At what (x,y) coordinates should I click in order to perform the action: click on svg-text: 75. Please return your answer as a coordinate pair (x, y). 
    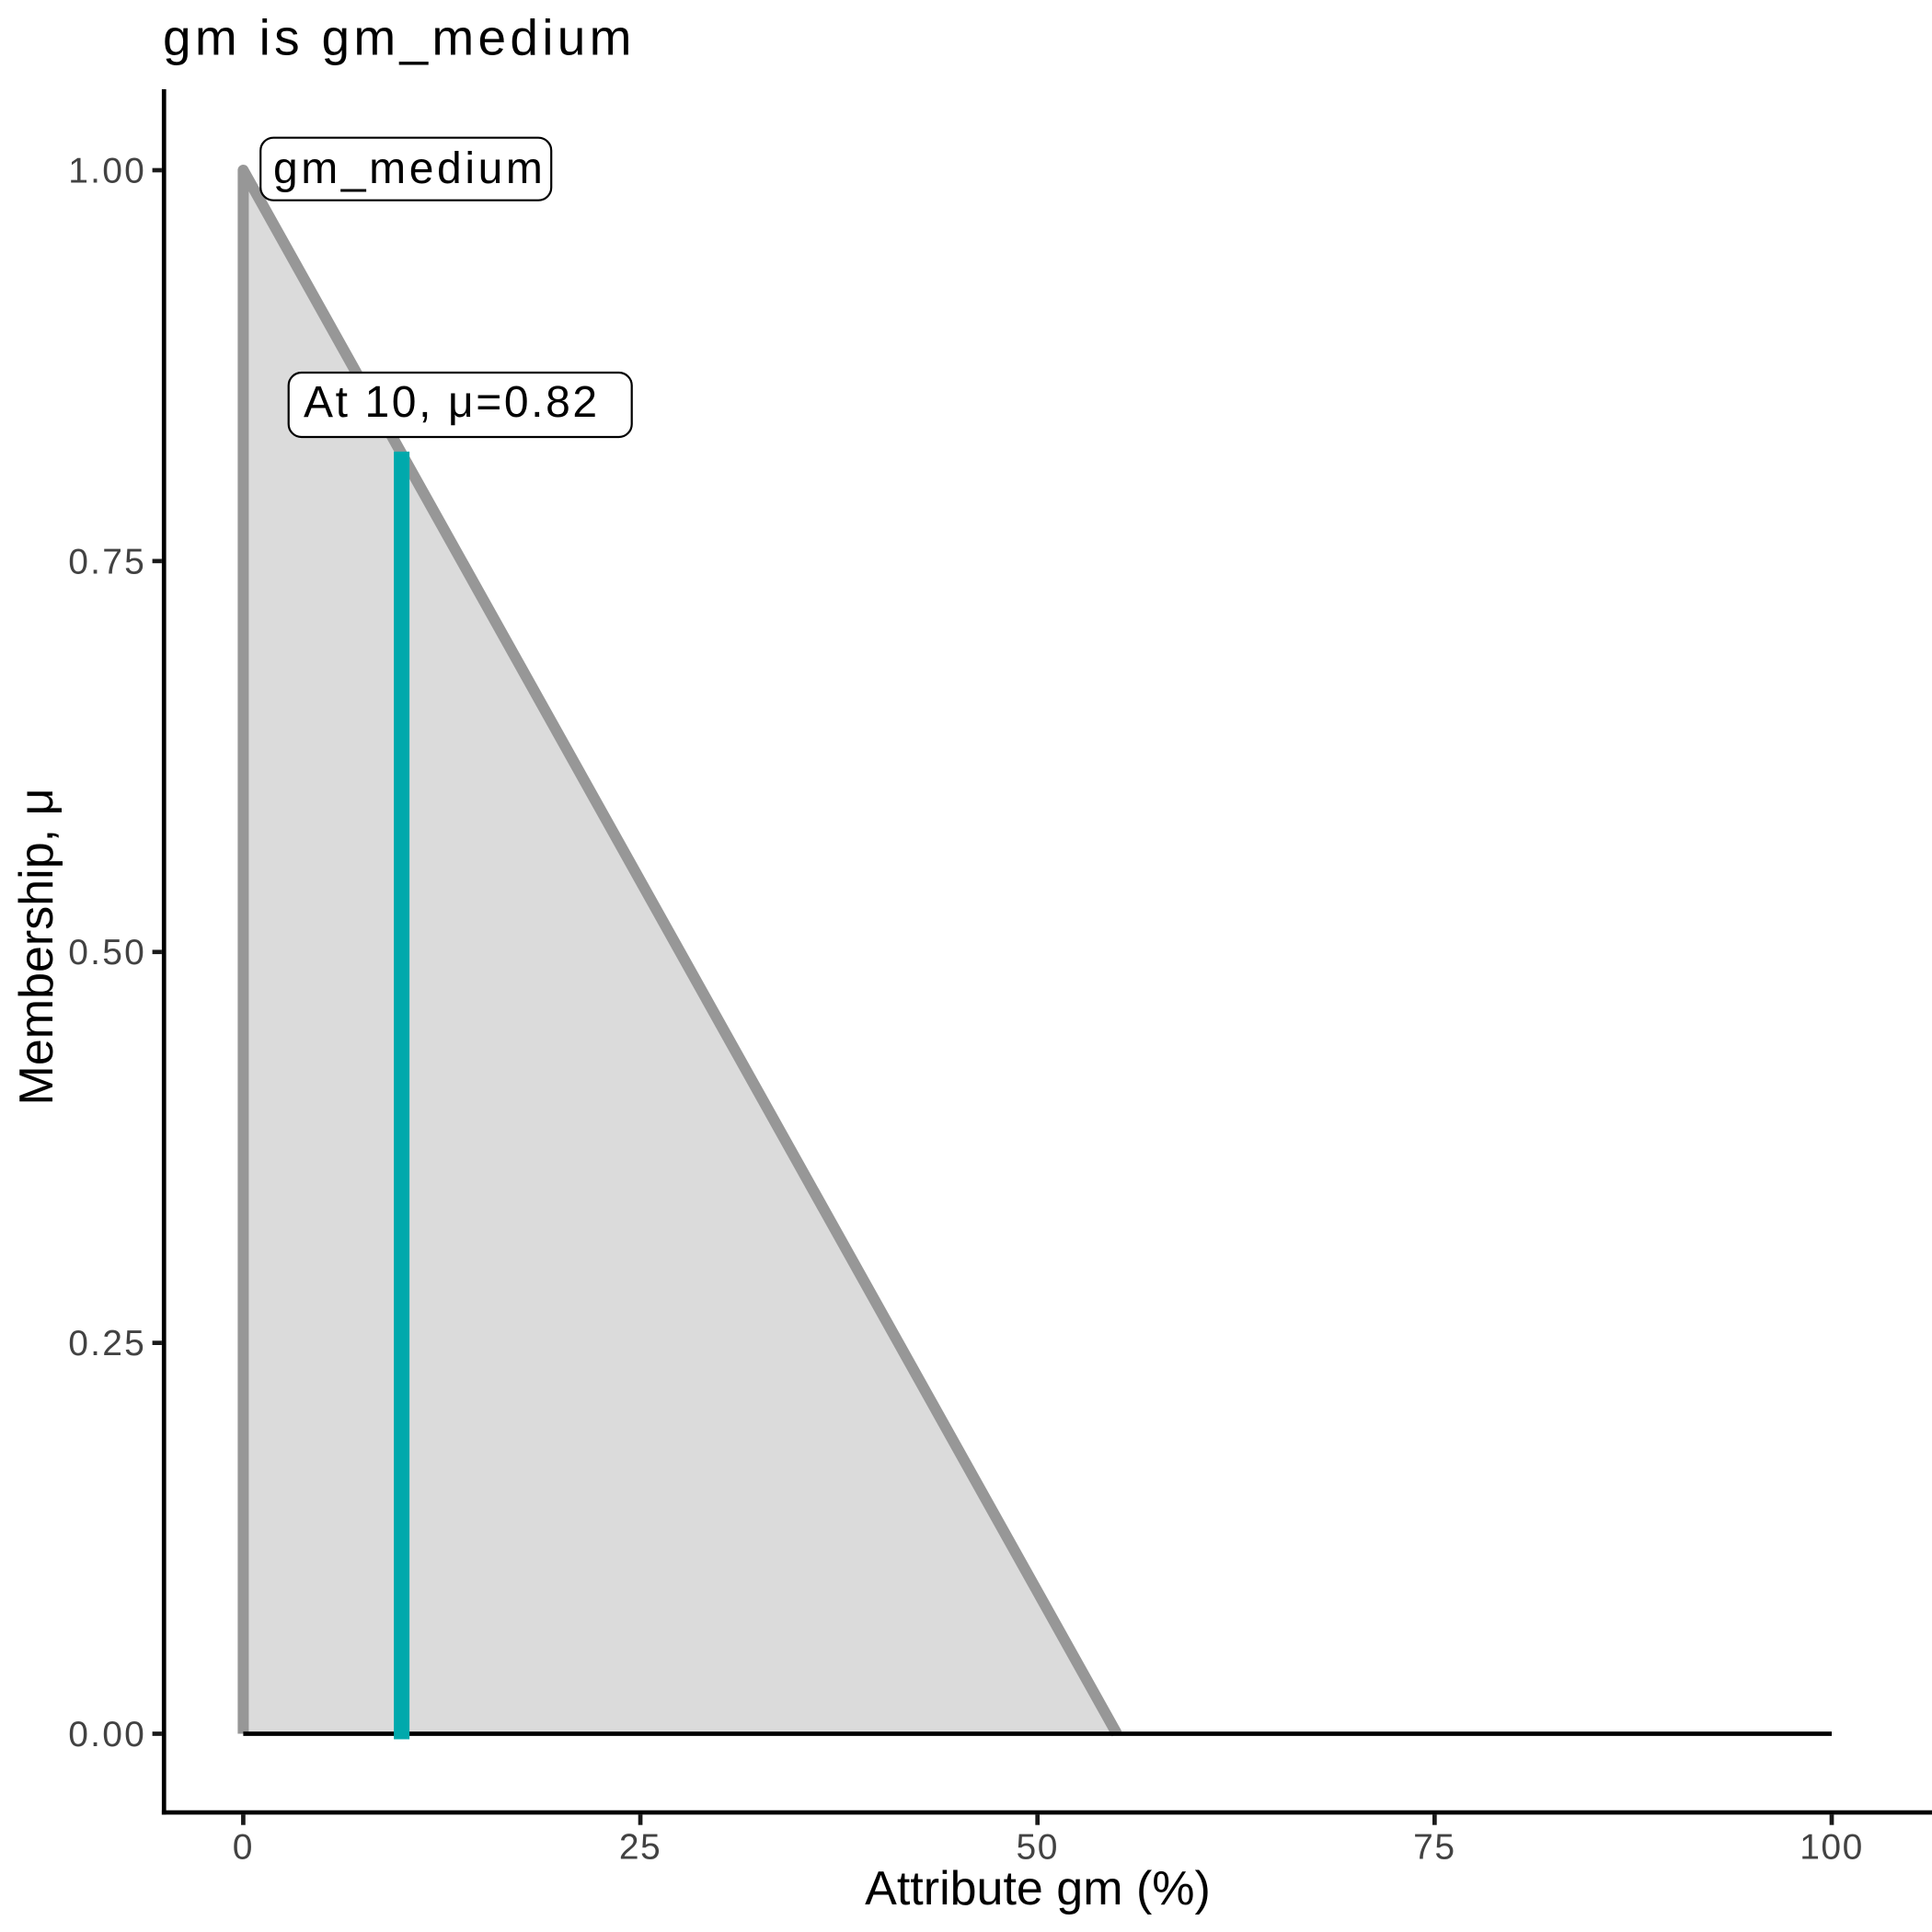
    Looking at the image, I should click on (1434, 1848).